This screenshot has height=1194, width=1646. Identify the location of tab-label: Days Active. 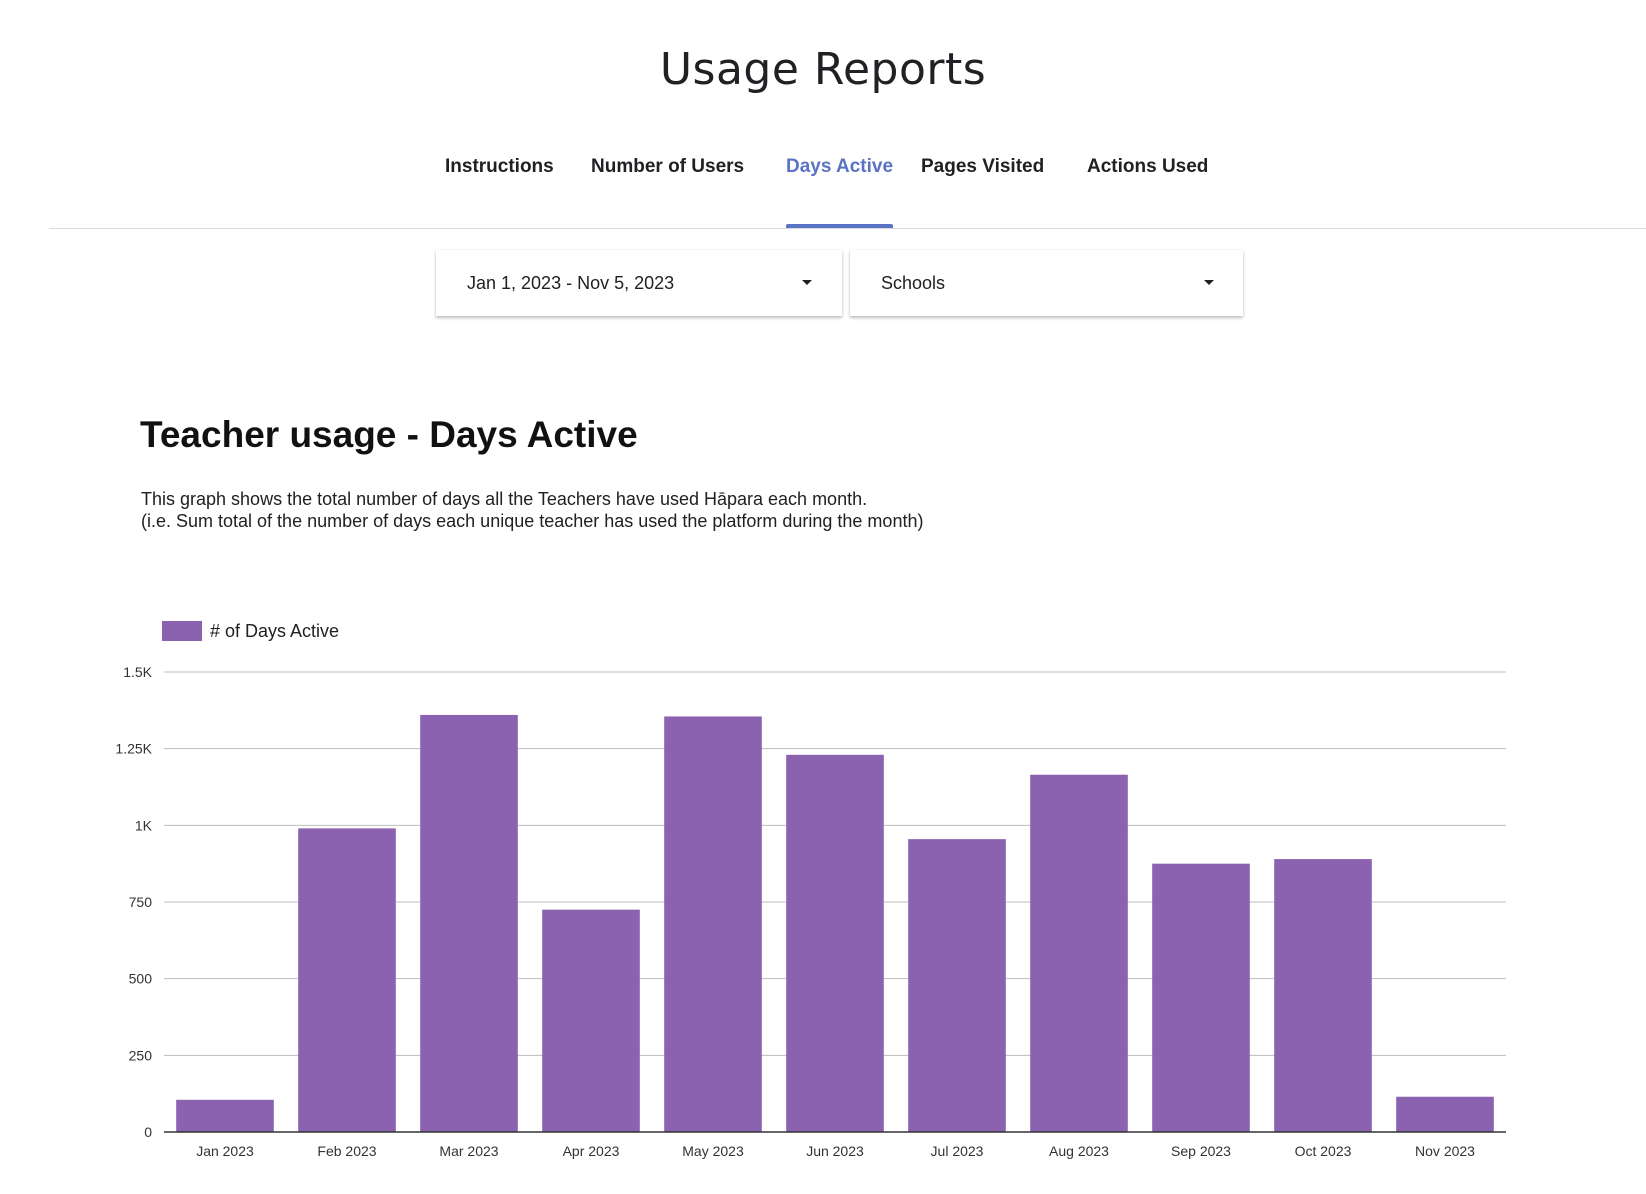
(840, 166).